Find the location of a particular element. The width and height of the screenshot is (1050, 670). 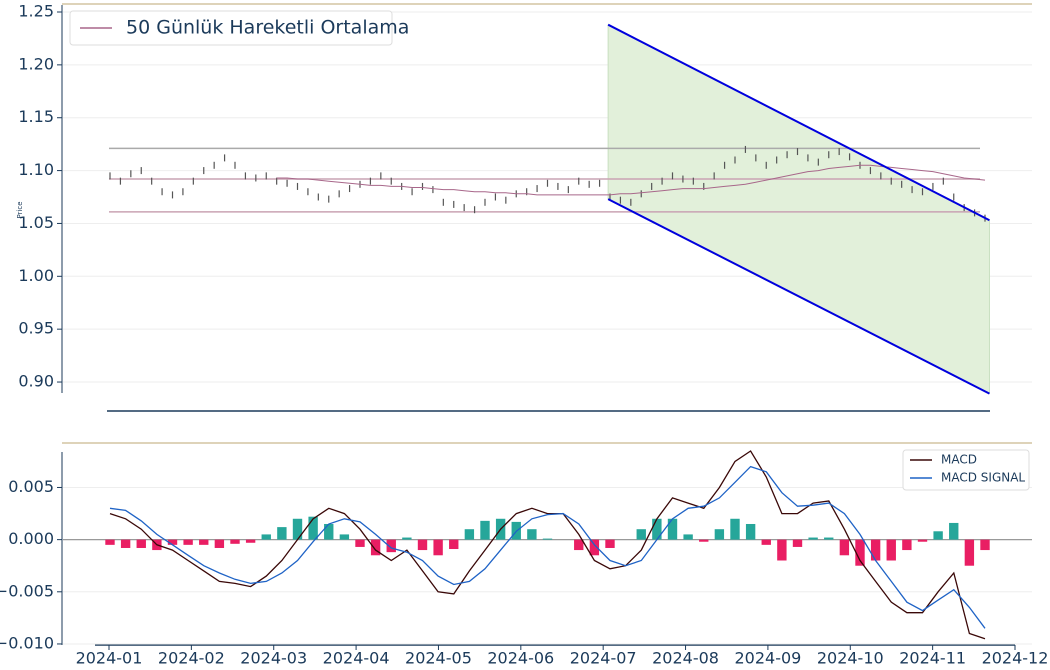

x-tick-label: 2024-05 is located at coordinates (438, 658).